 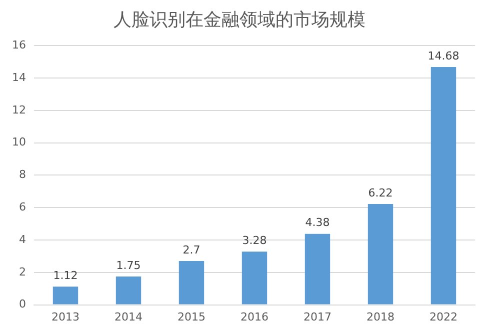 I want to click on x-tick-label: 2015, so click(x=192, y=317).